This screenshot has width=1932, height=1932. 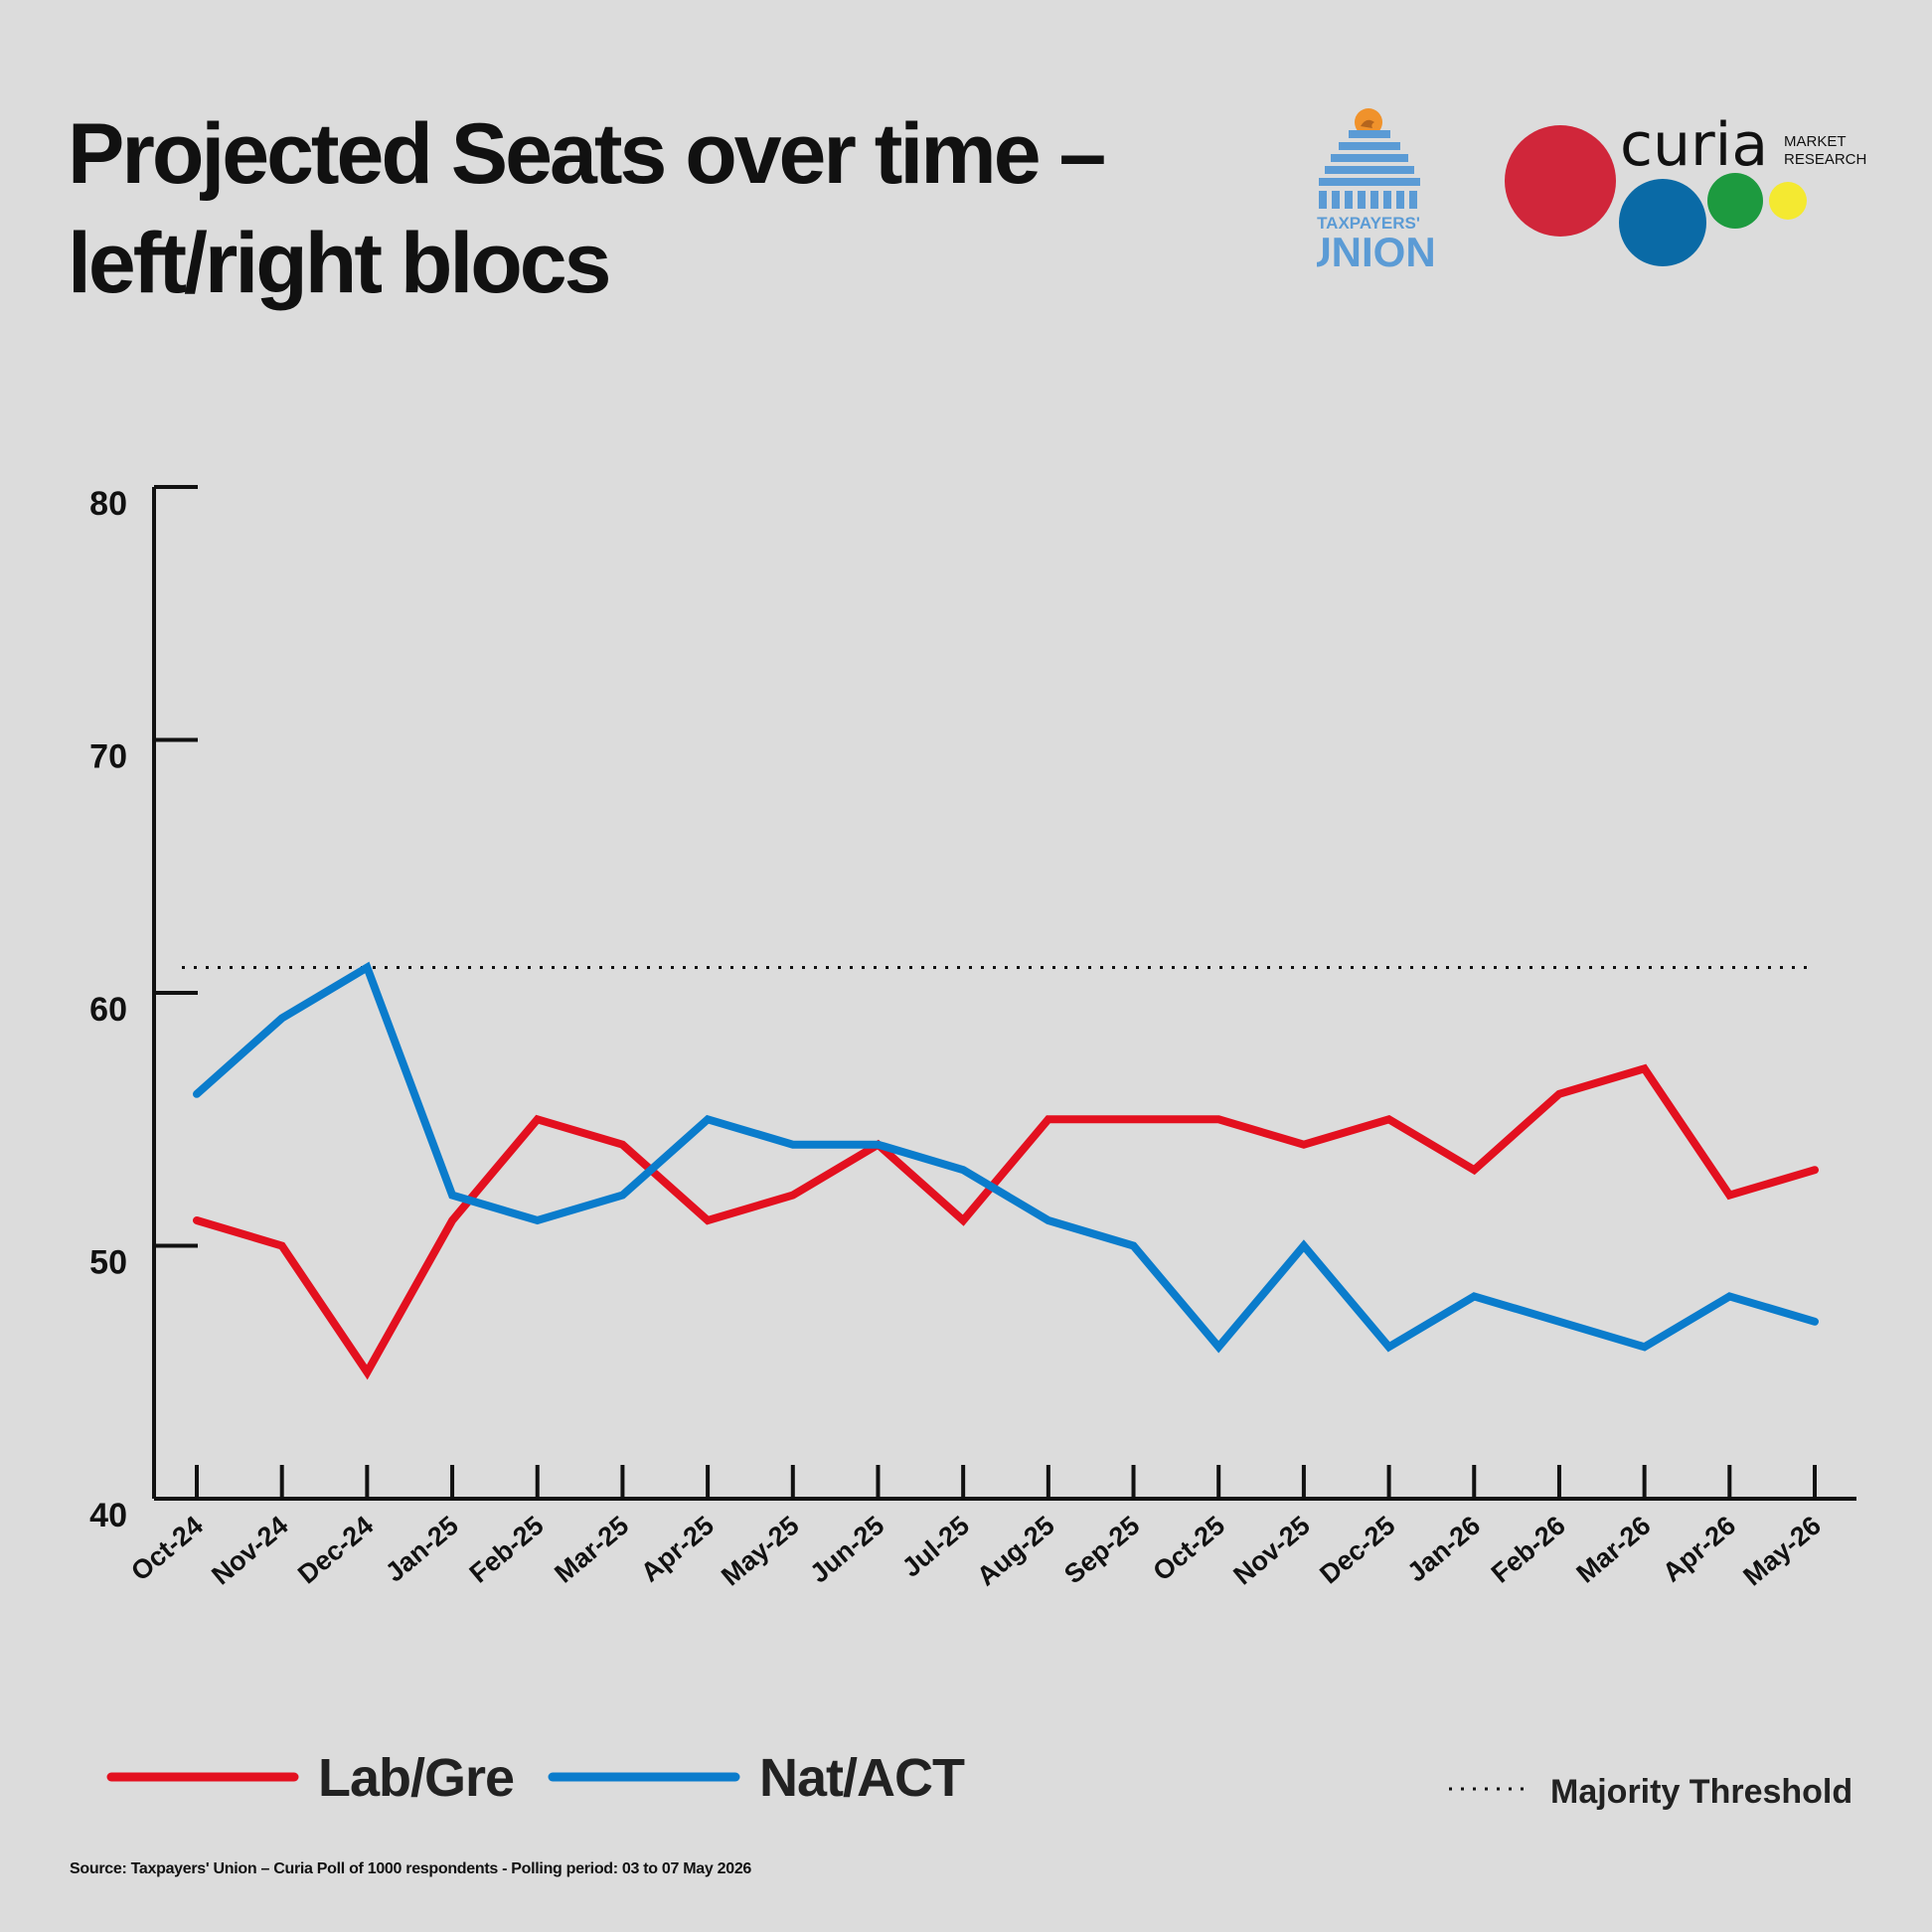 What do you see at coordinates (935, 1547) in the screenshot?
I see `x-tick-label: Jul-25` at bounding box center [935, 1547].